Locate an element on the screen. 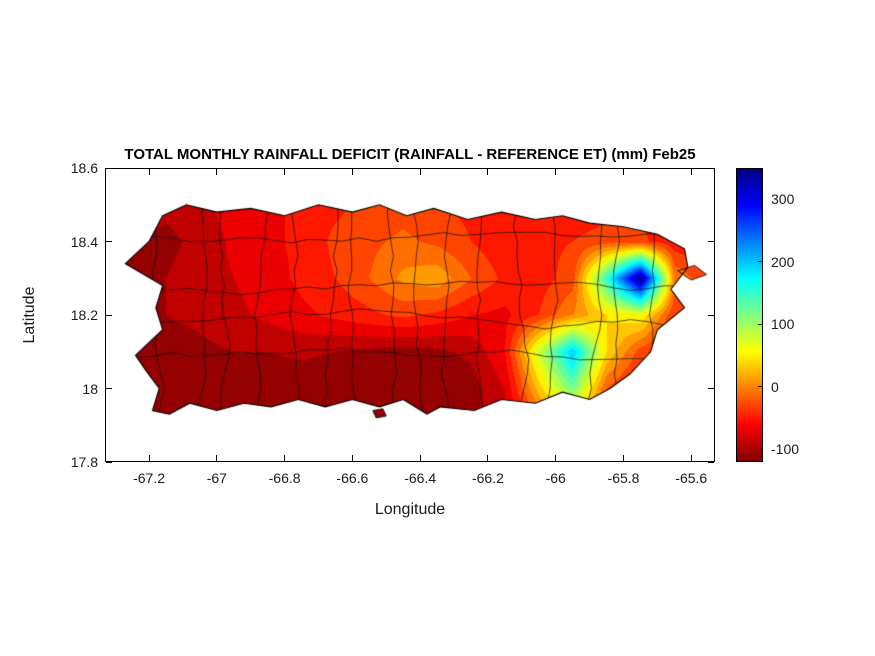 The image size is (875, 656). y-tick-label: 17.8 is located at coordinates (84, 462).